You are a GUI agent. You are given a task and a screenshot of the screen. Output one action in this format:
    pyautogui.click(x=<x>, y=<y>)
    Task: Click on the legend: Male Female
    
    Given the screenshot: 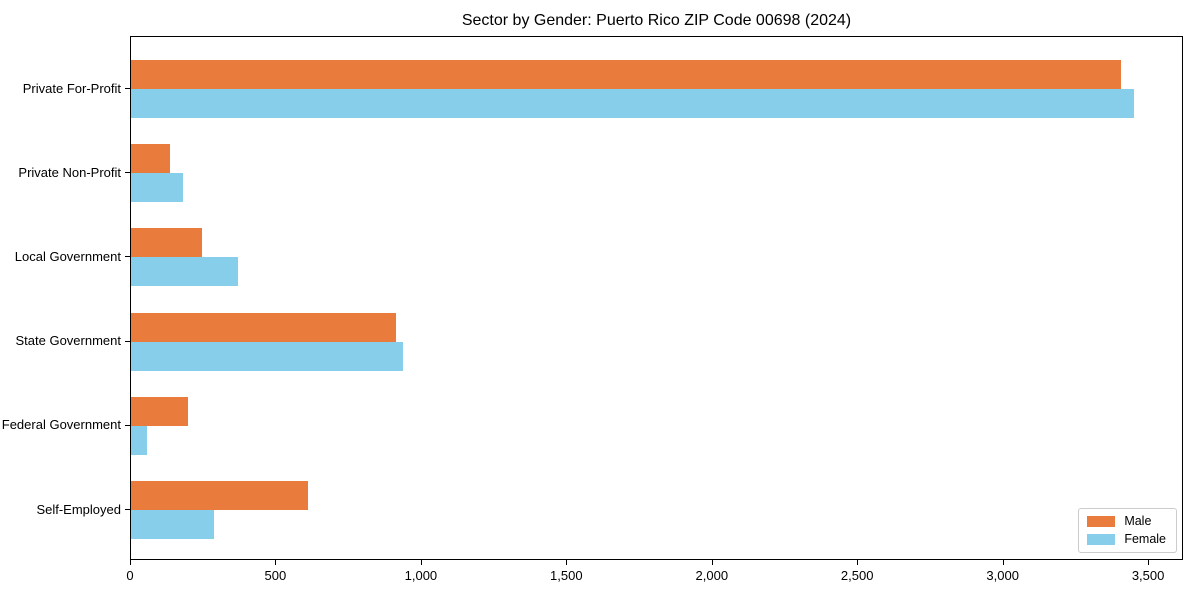 What is the action you would take?
    pyautogui.click(x=1127, y=530)
    